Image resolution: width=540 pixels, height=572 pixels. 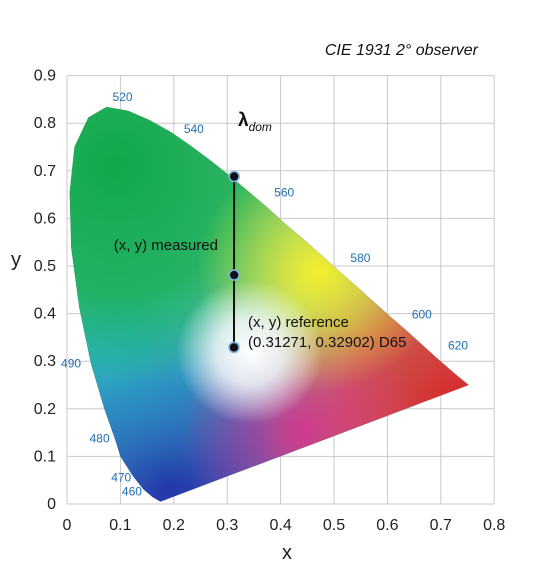 What do you see at coordinates (422, 314) in the screenshot?
I see `wavelength-label-600: 600` at bounding box center [422, 314].